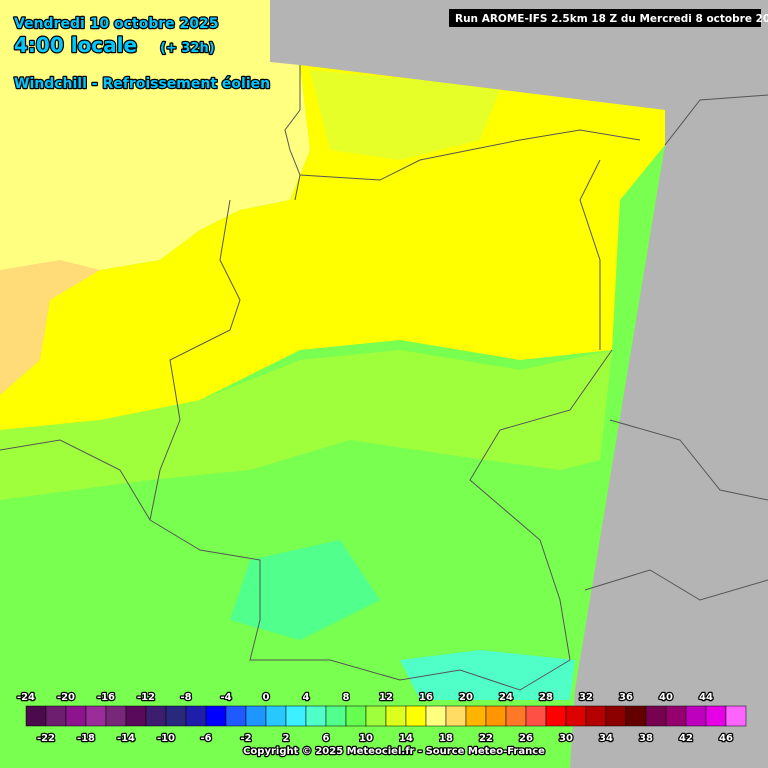  I want to click on legend-label: 6, so click(326, 738).